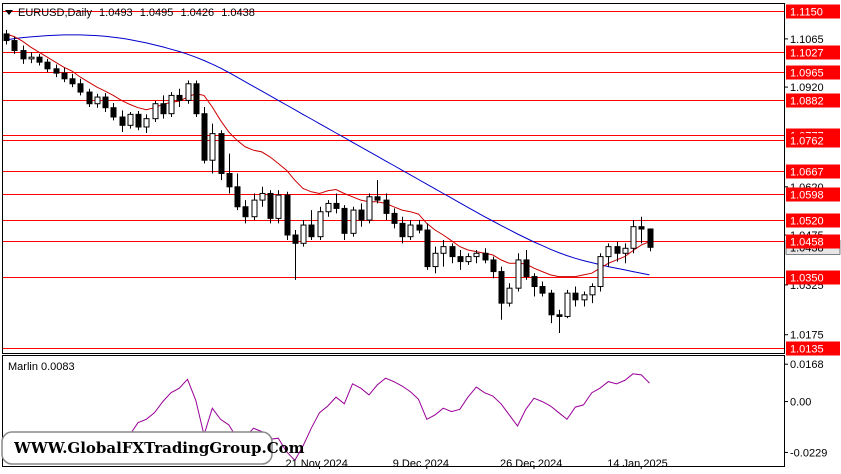 This screenshot has width=841, height=474. Describe the element at coordinates (813, 52) in the screenshot. I see `level-label: 1.1027` at that location.